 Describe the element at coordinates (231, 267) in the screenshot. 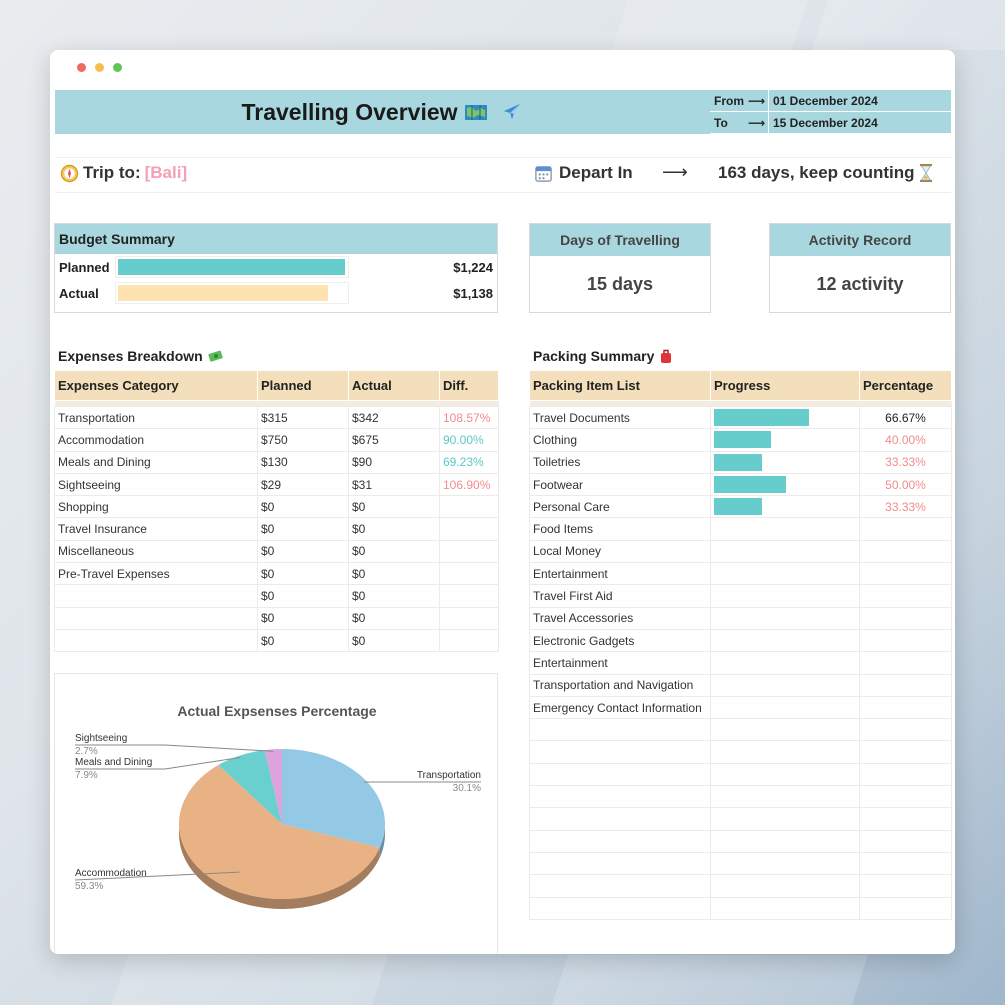

I see `budget-planned-bar` at that location.